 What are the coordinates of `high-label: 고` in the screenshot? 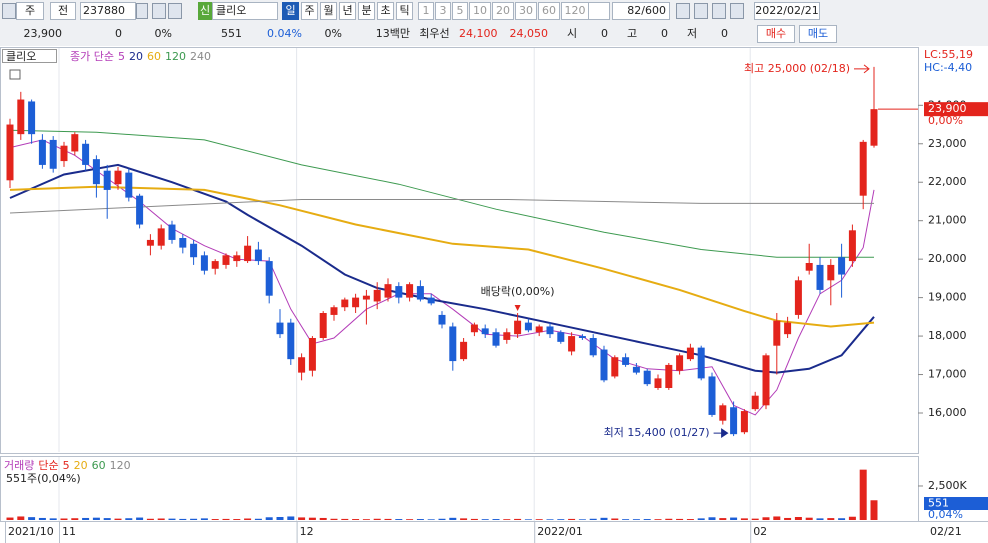 It's located at (632, 33).